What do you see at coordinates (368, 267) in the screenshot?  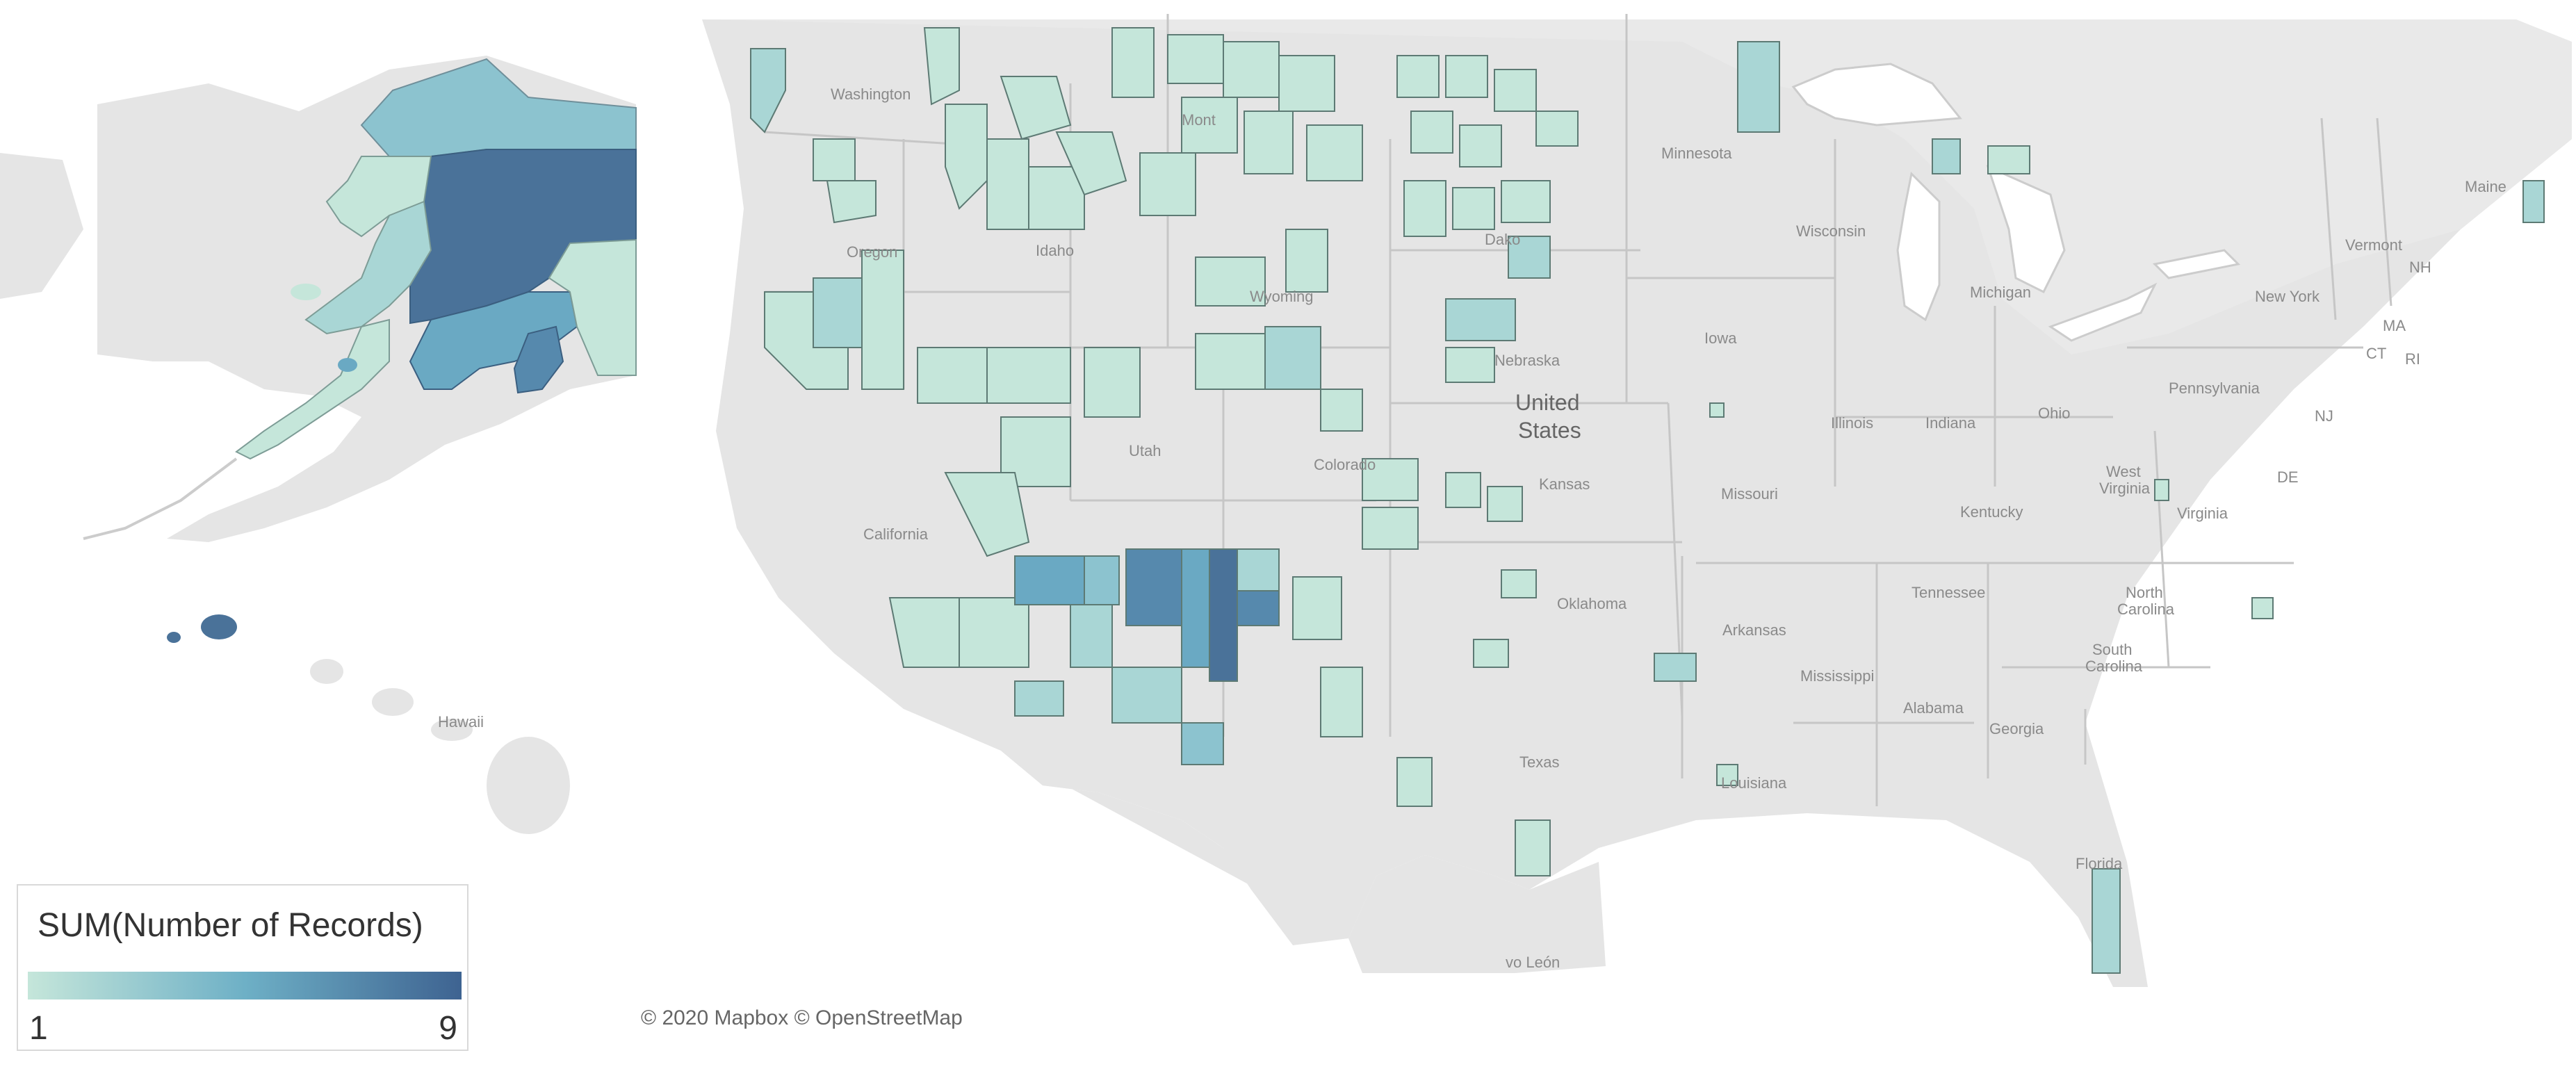 I see `alaska-region-southwest` at bounding box center [368, 267].